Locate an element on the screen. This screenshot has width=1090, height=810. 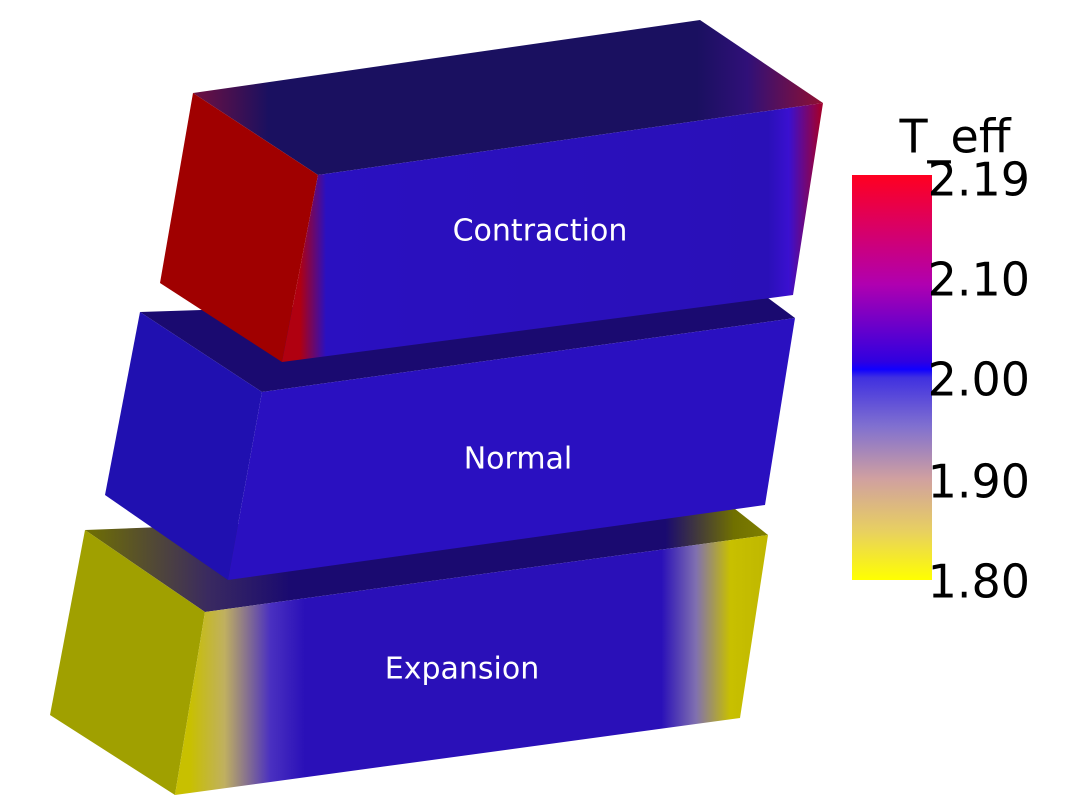
box-top is located at coordinates (508, 97).